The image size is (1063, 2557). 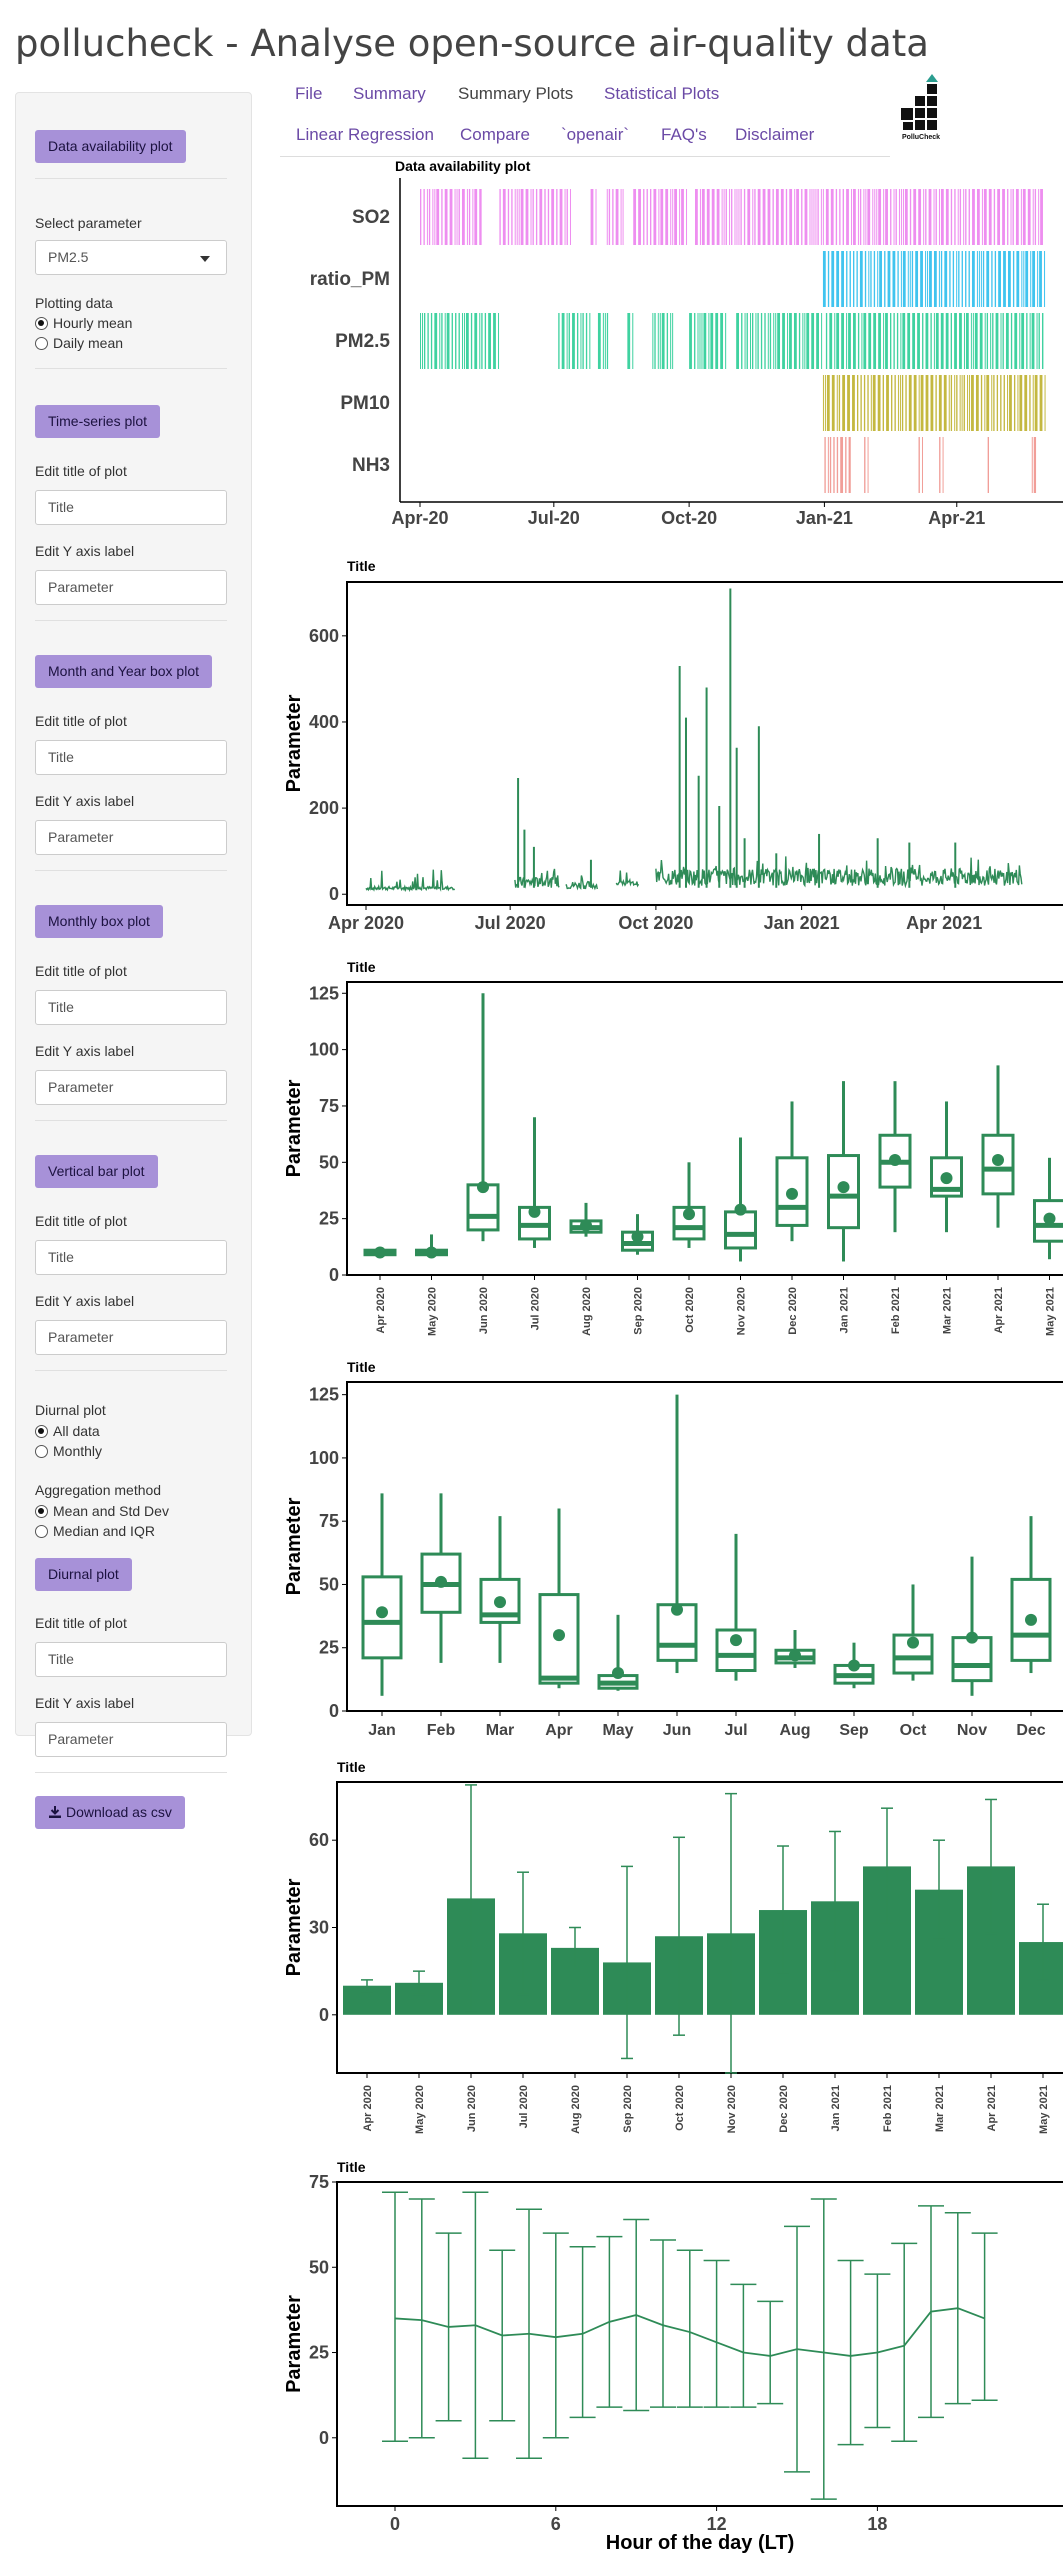 What do you see at coordinates (684, 134) in the screenshot?
I see `tab-faqs: FAQ's` at bounding box center [684, 134].